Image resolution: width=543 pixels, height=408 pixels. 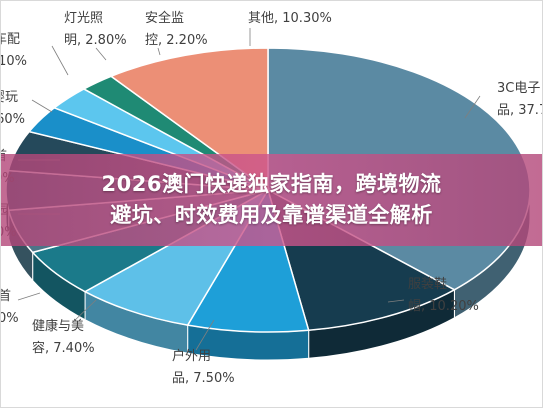 What do you see at coordinates (164, 18) in the screenshot?
I see `slice-label: 安全监` at bounding box center [164, 18].